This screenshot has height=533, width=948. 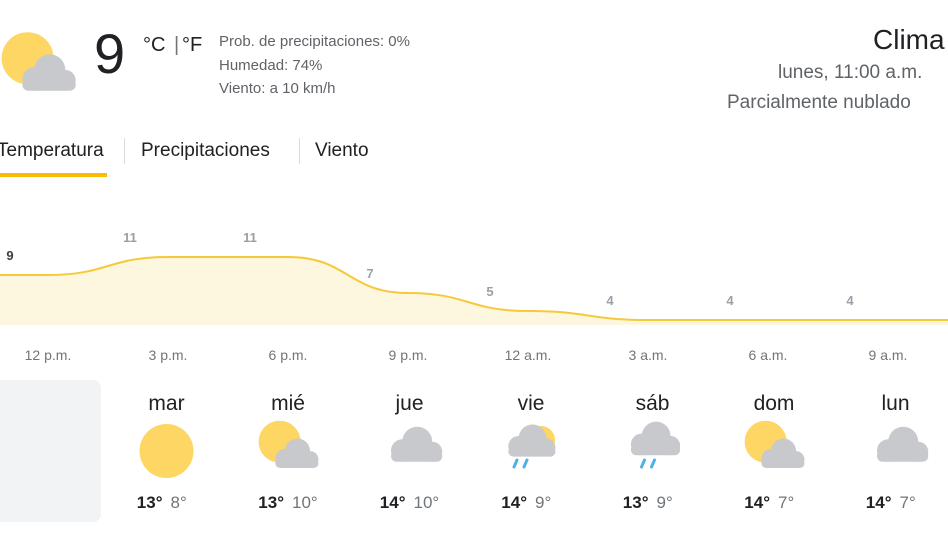 What do you see at coordinates (110, 53) in the screenshot?
I see `current-temperature: 9` at bounding box center [110, 53].